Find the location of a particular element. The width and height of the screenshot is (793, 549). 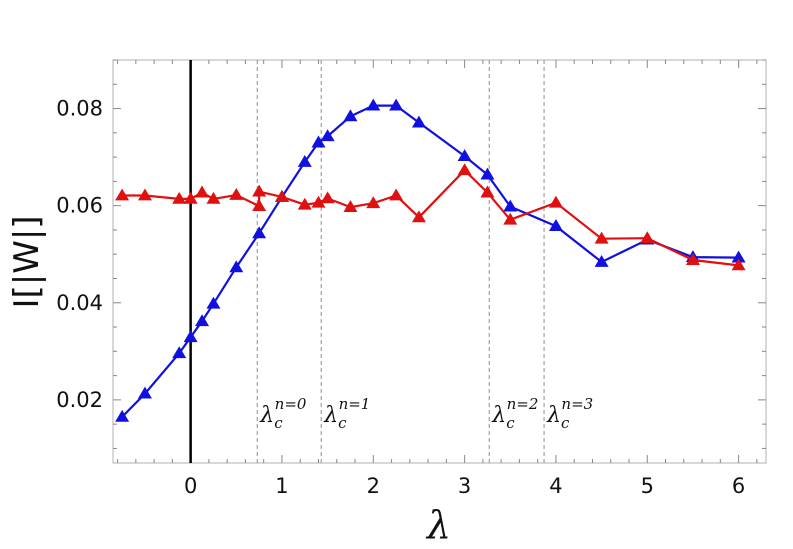

y-axis-title: I[|W|] is located at coordinates (27, 261).